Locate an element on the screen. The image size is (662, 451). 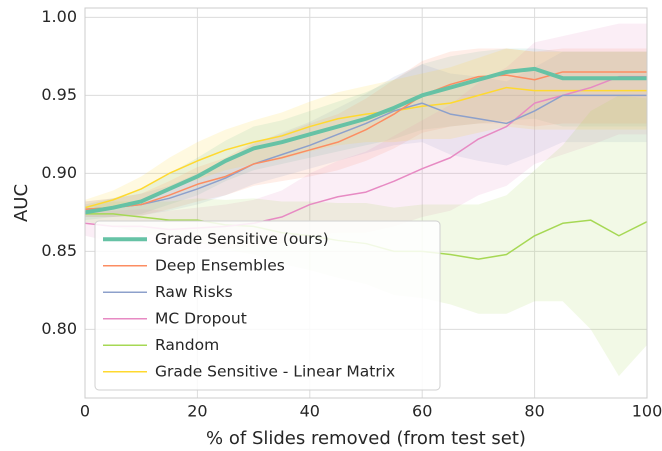
y-tick-label: 0.85 is located at coordinates (59, 250).